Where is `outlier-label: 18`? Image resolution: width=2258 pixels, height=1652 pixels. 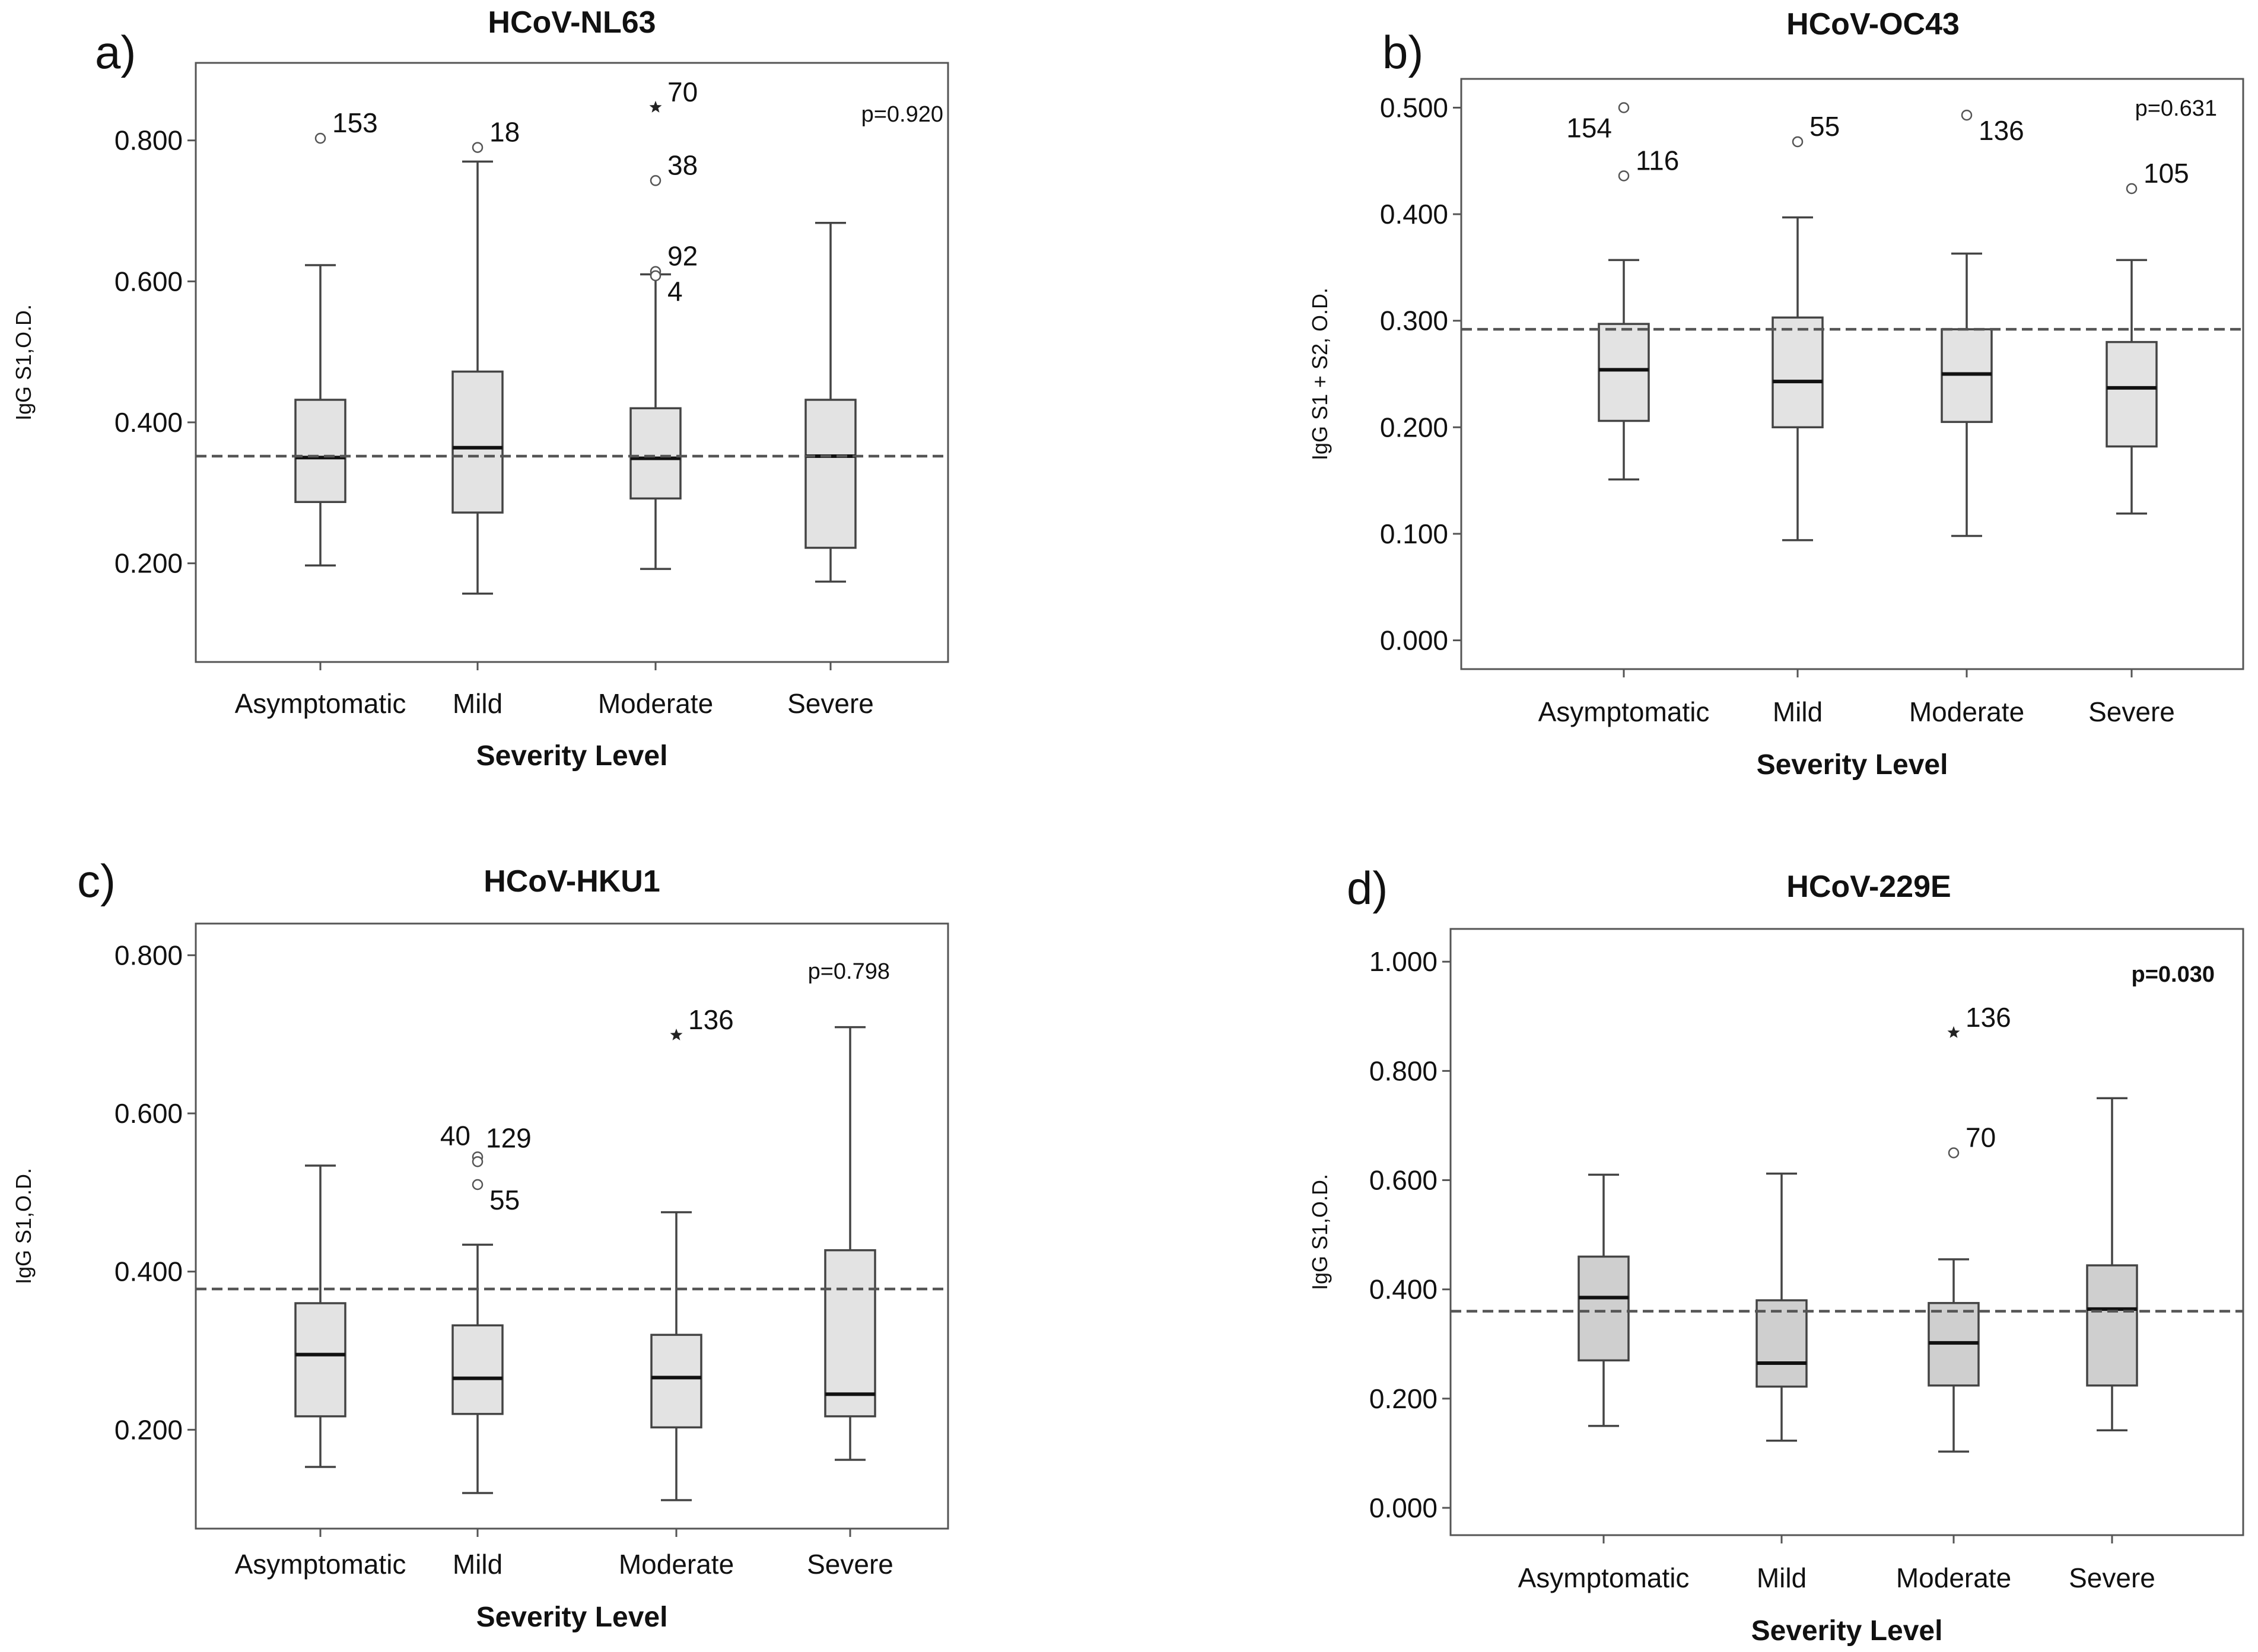 outlier-label: 18 is located at coordinates (504, 132).